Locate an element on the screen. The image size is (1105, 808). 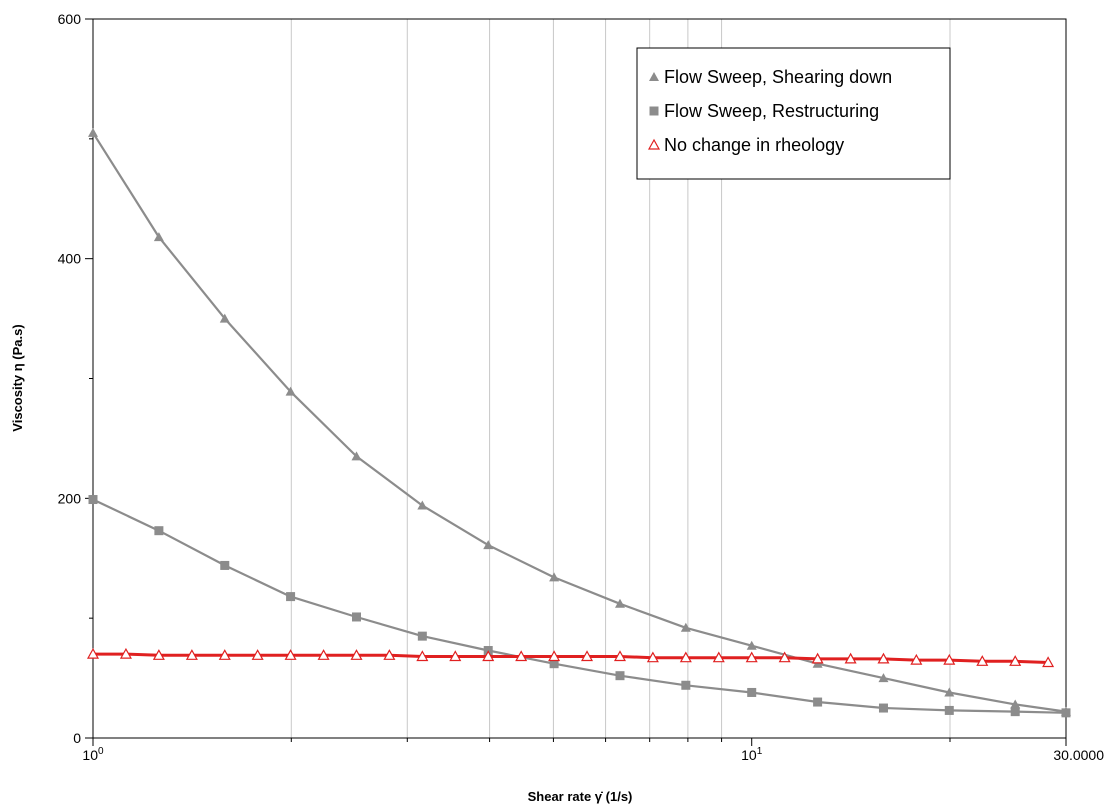
legend-box is located at coordinates (793, 113).